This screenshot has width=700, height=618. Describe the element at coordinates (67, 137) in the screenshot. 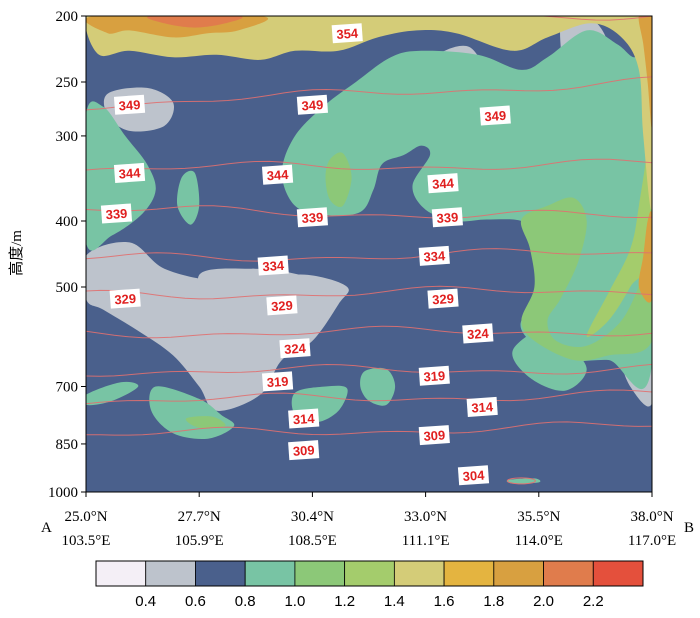

I see `y-tick-label: 300` at that location.